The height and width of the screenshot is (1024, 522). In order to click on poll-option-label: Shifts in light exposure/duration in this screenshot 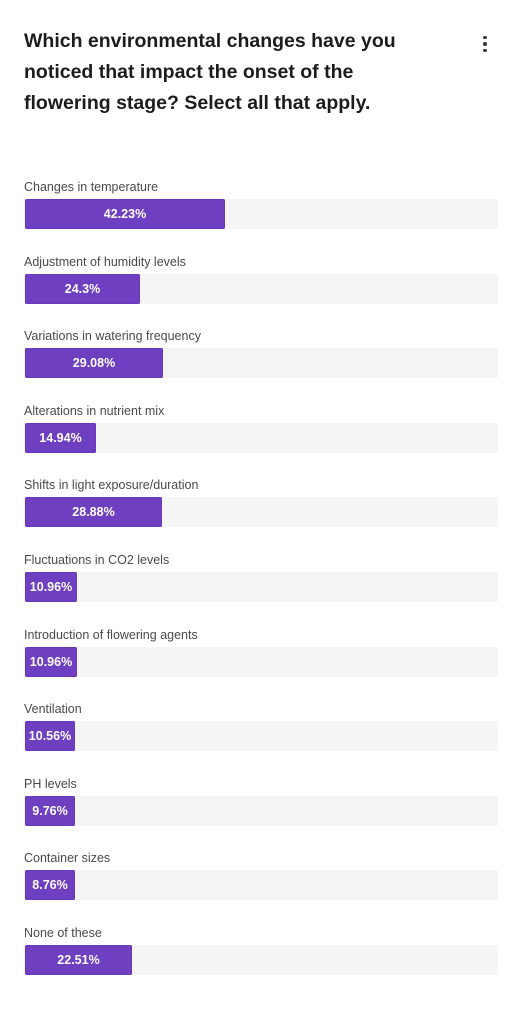, I will do `click(111, 485)`.